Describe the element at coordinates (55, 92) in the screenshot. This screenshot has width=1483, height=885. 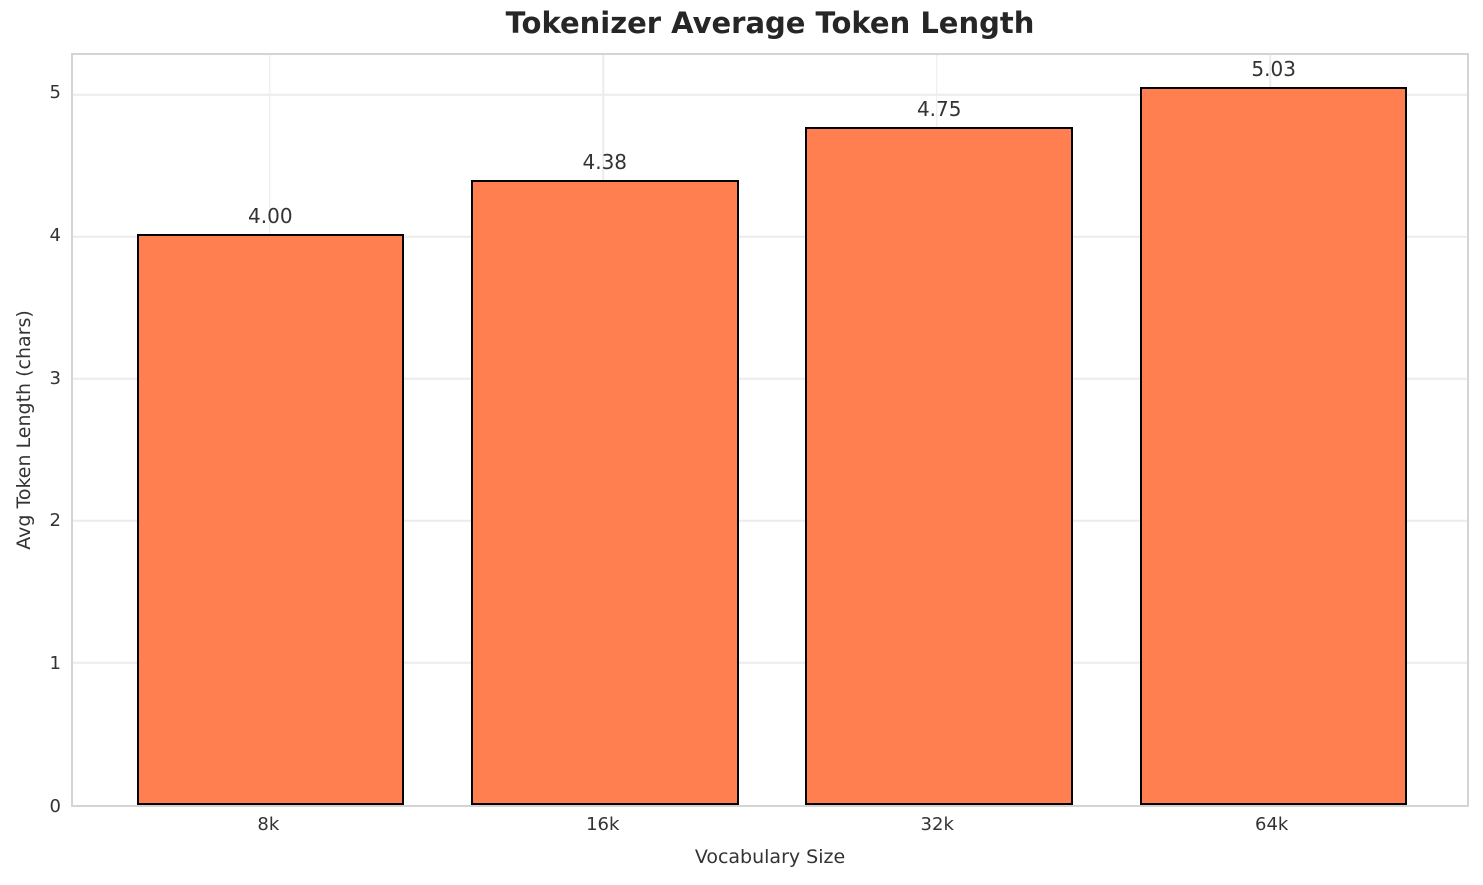
I see `y-tick-label: 5` at that location.